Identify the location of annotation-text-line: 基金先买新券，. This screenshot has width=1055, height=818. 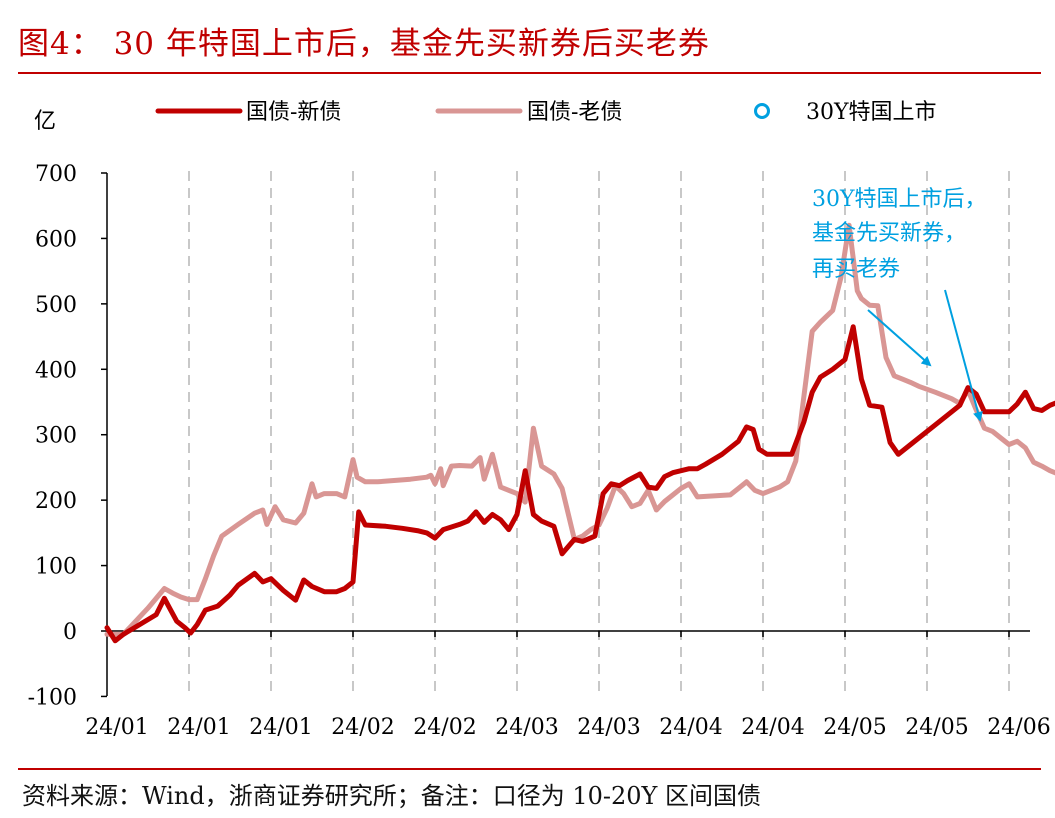
(889, 233).